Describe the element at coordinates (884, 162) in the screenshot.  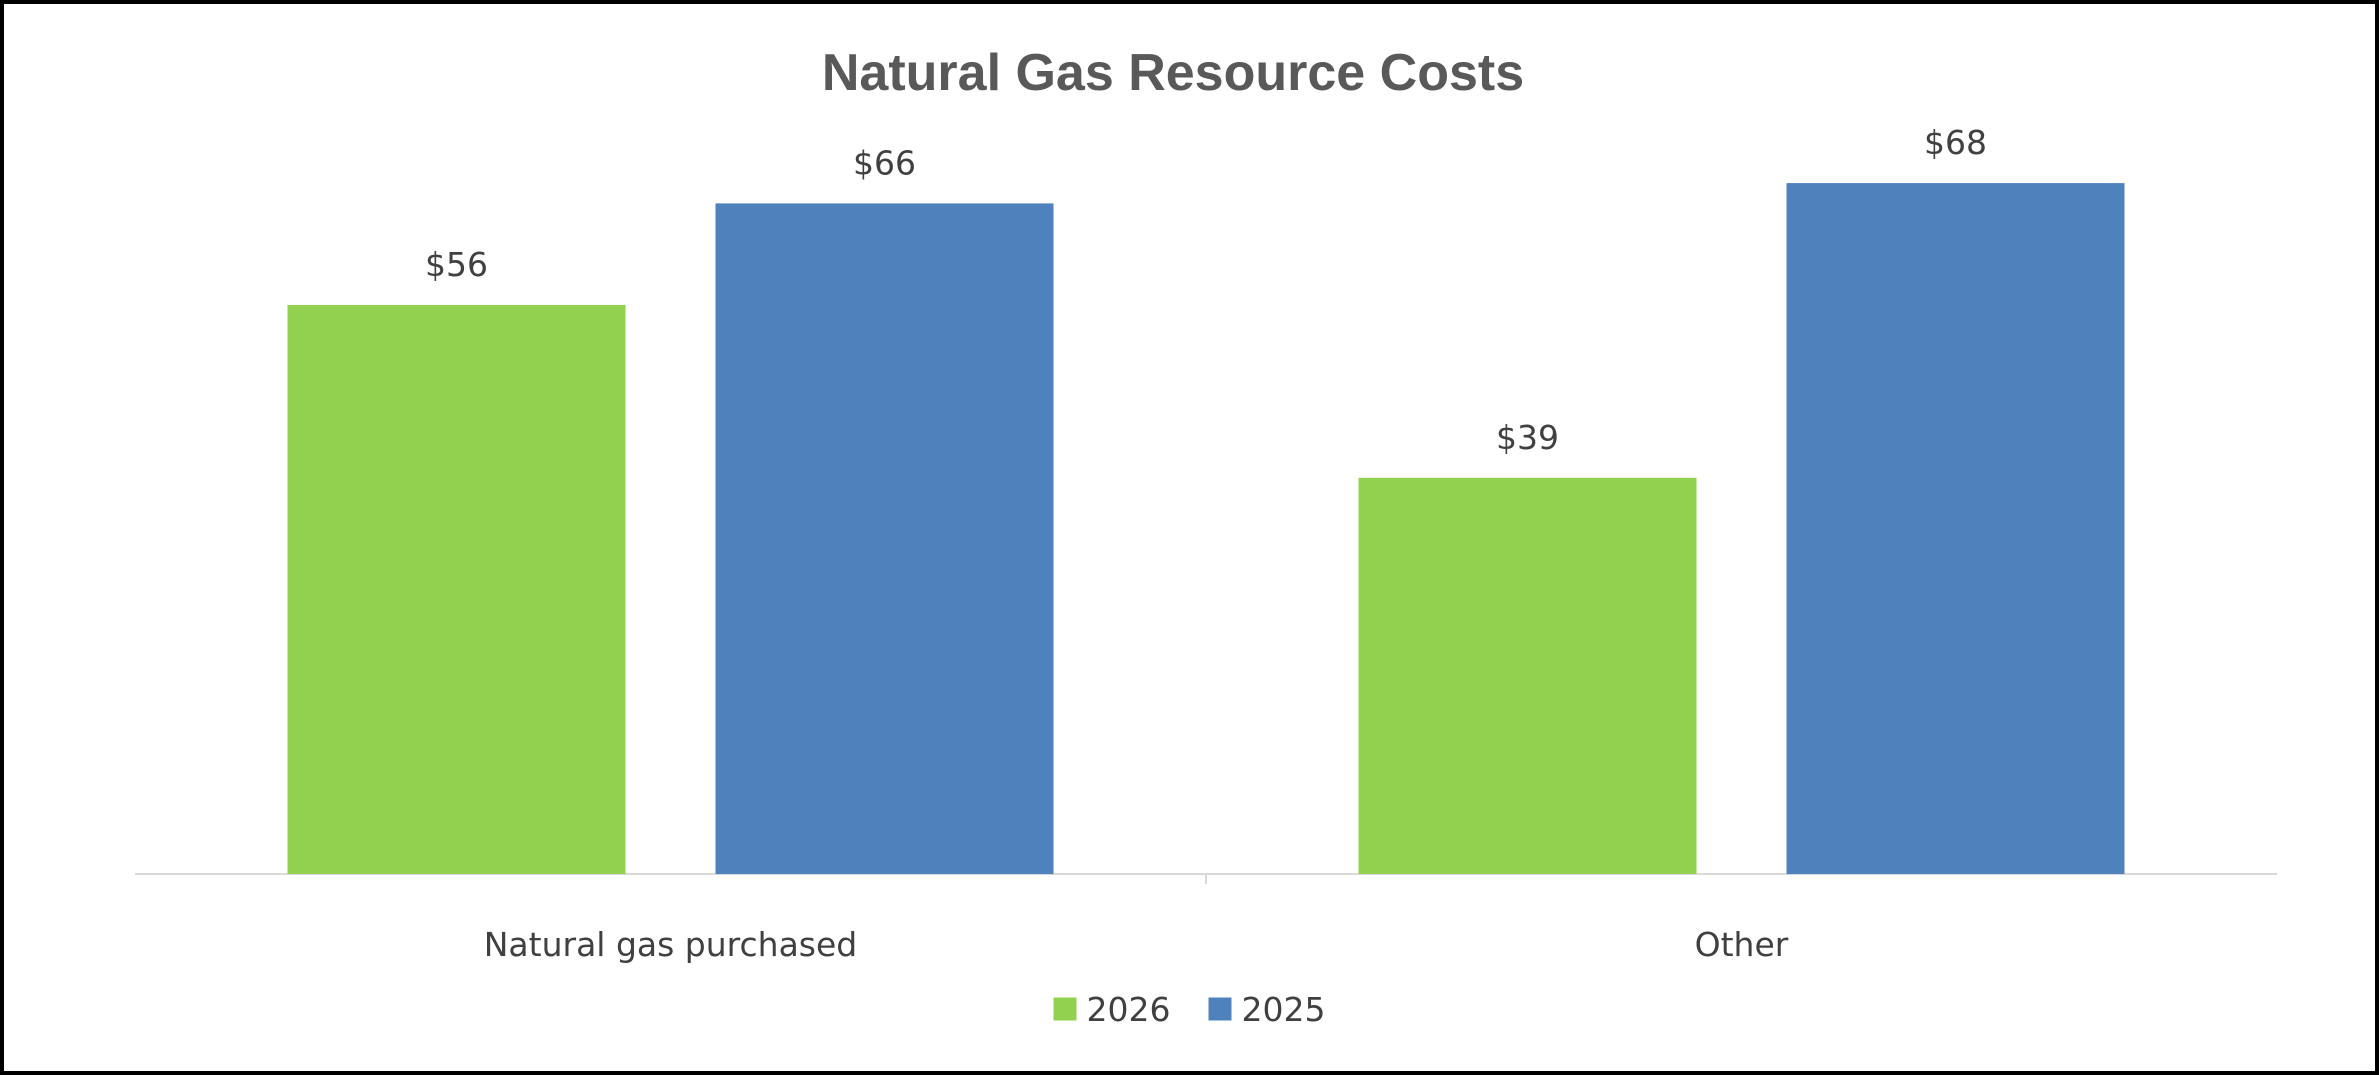
I see `data-label-2025-1: $66` at that location.